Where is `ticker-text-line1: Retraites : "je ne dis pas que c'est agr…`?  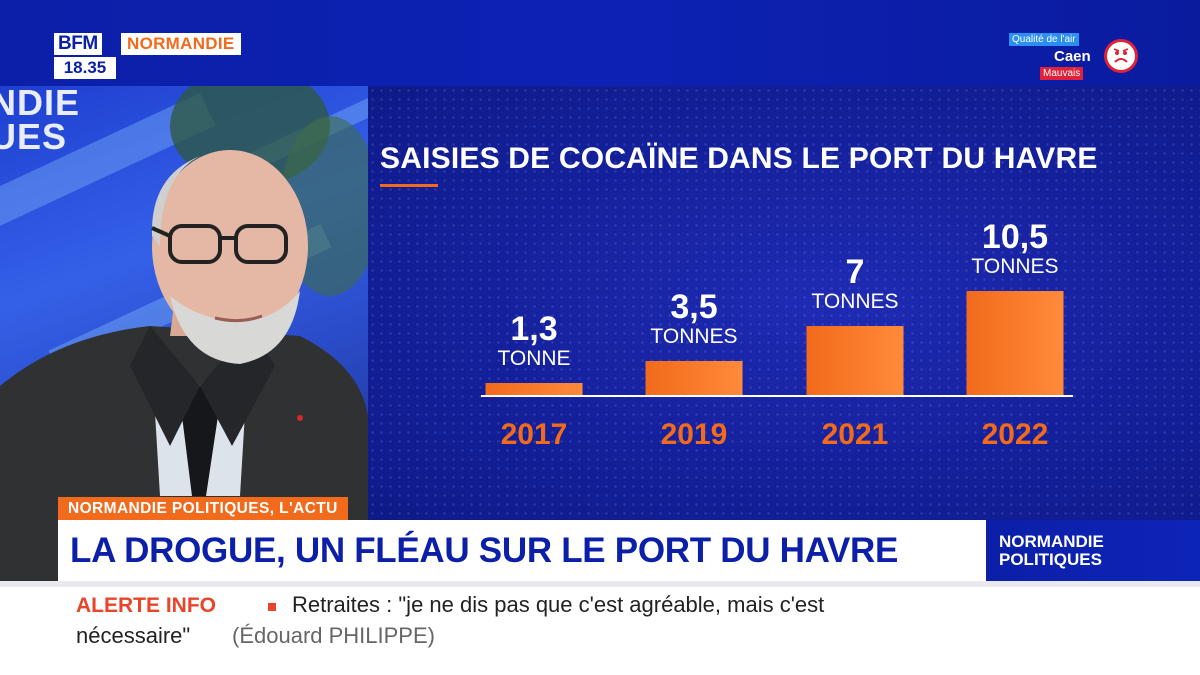 ticker-text-line1: Retraites : "je ne dis pas que c'est agr… is located at coordinates (558, 604).